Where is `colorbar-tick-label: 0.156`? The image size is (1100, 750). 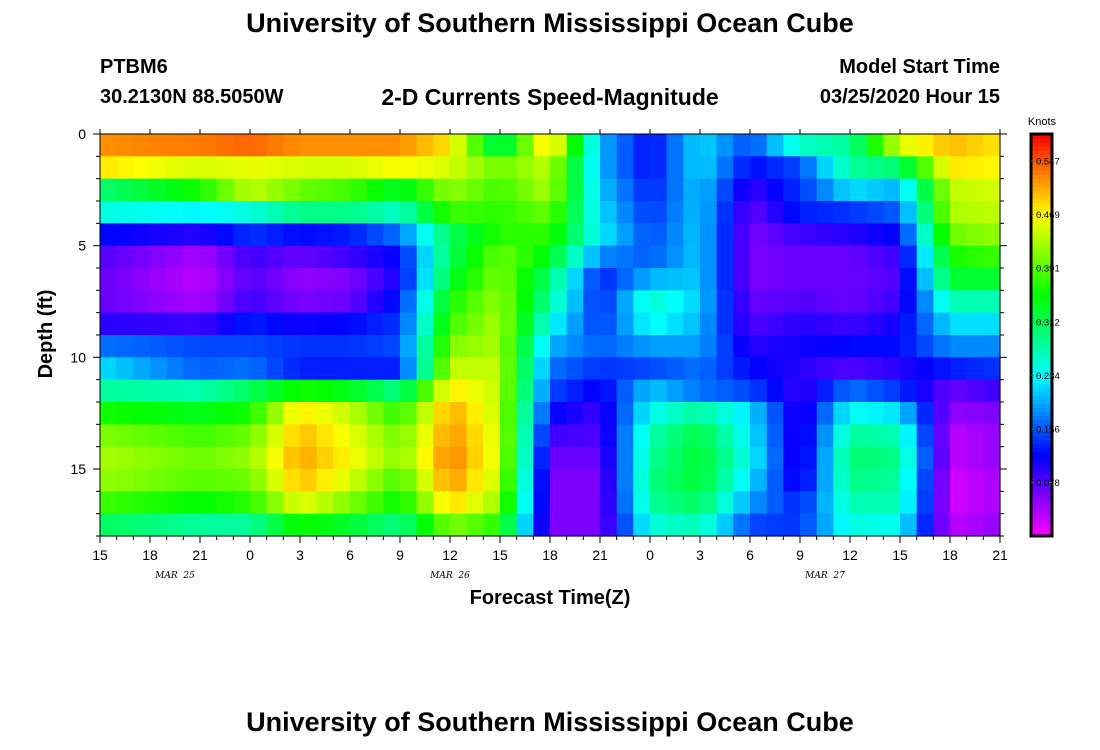 colorbar-tick-label: 0.156 is located at coordinates (1048, 429).